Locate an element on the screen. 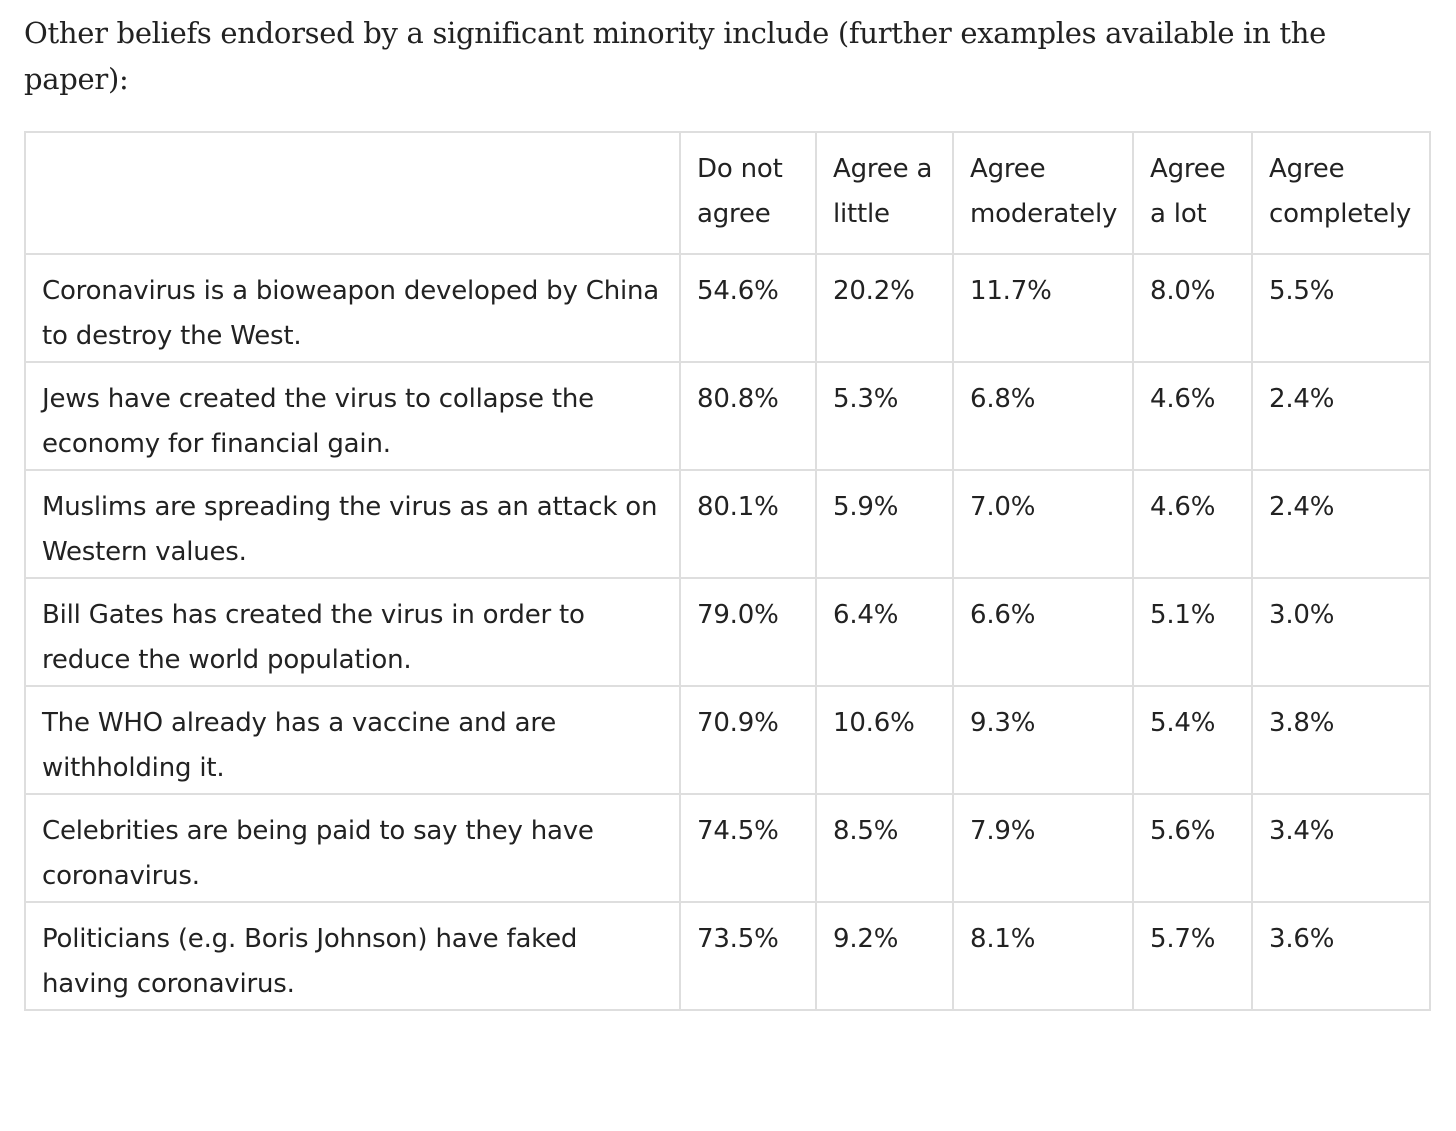 This screenshot has height=1131, width=1456. percent-cell: 5.7% is located at coordinates (1192, 956).